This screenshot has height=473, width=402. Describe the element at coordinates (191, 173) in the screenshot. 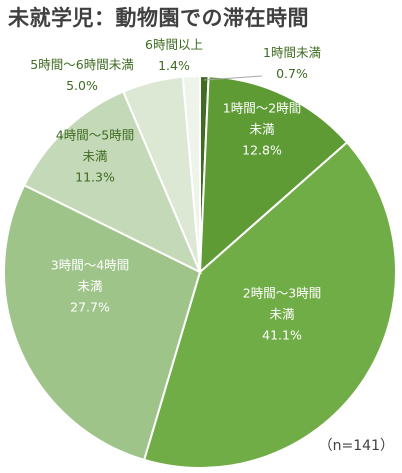

I see `pie-slice` at that location.